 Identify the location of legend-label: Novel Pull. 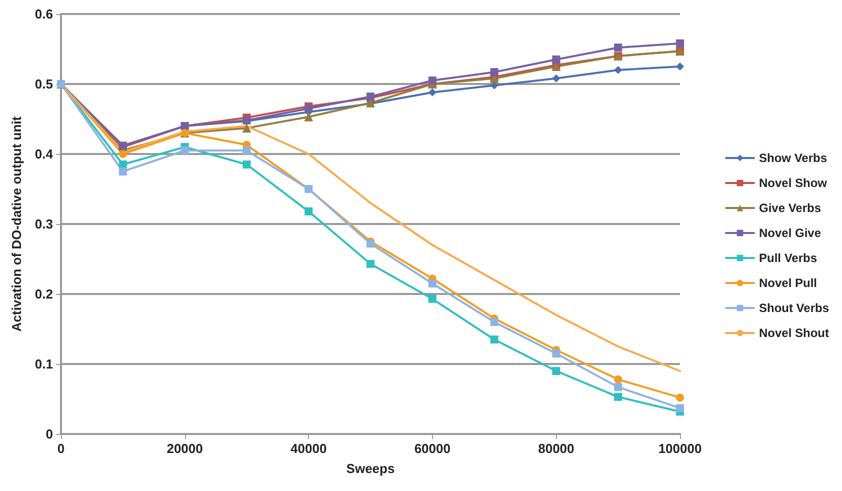
(787, 283).